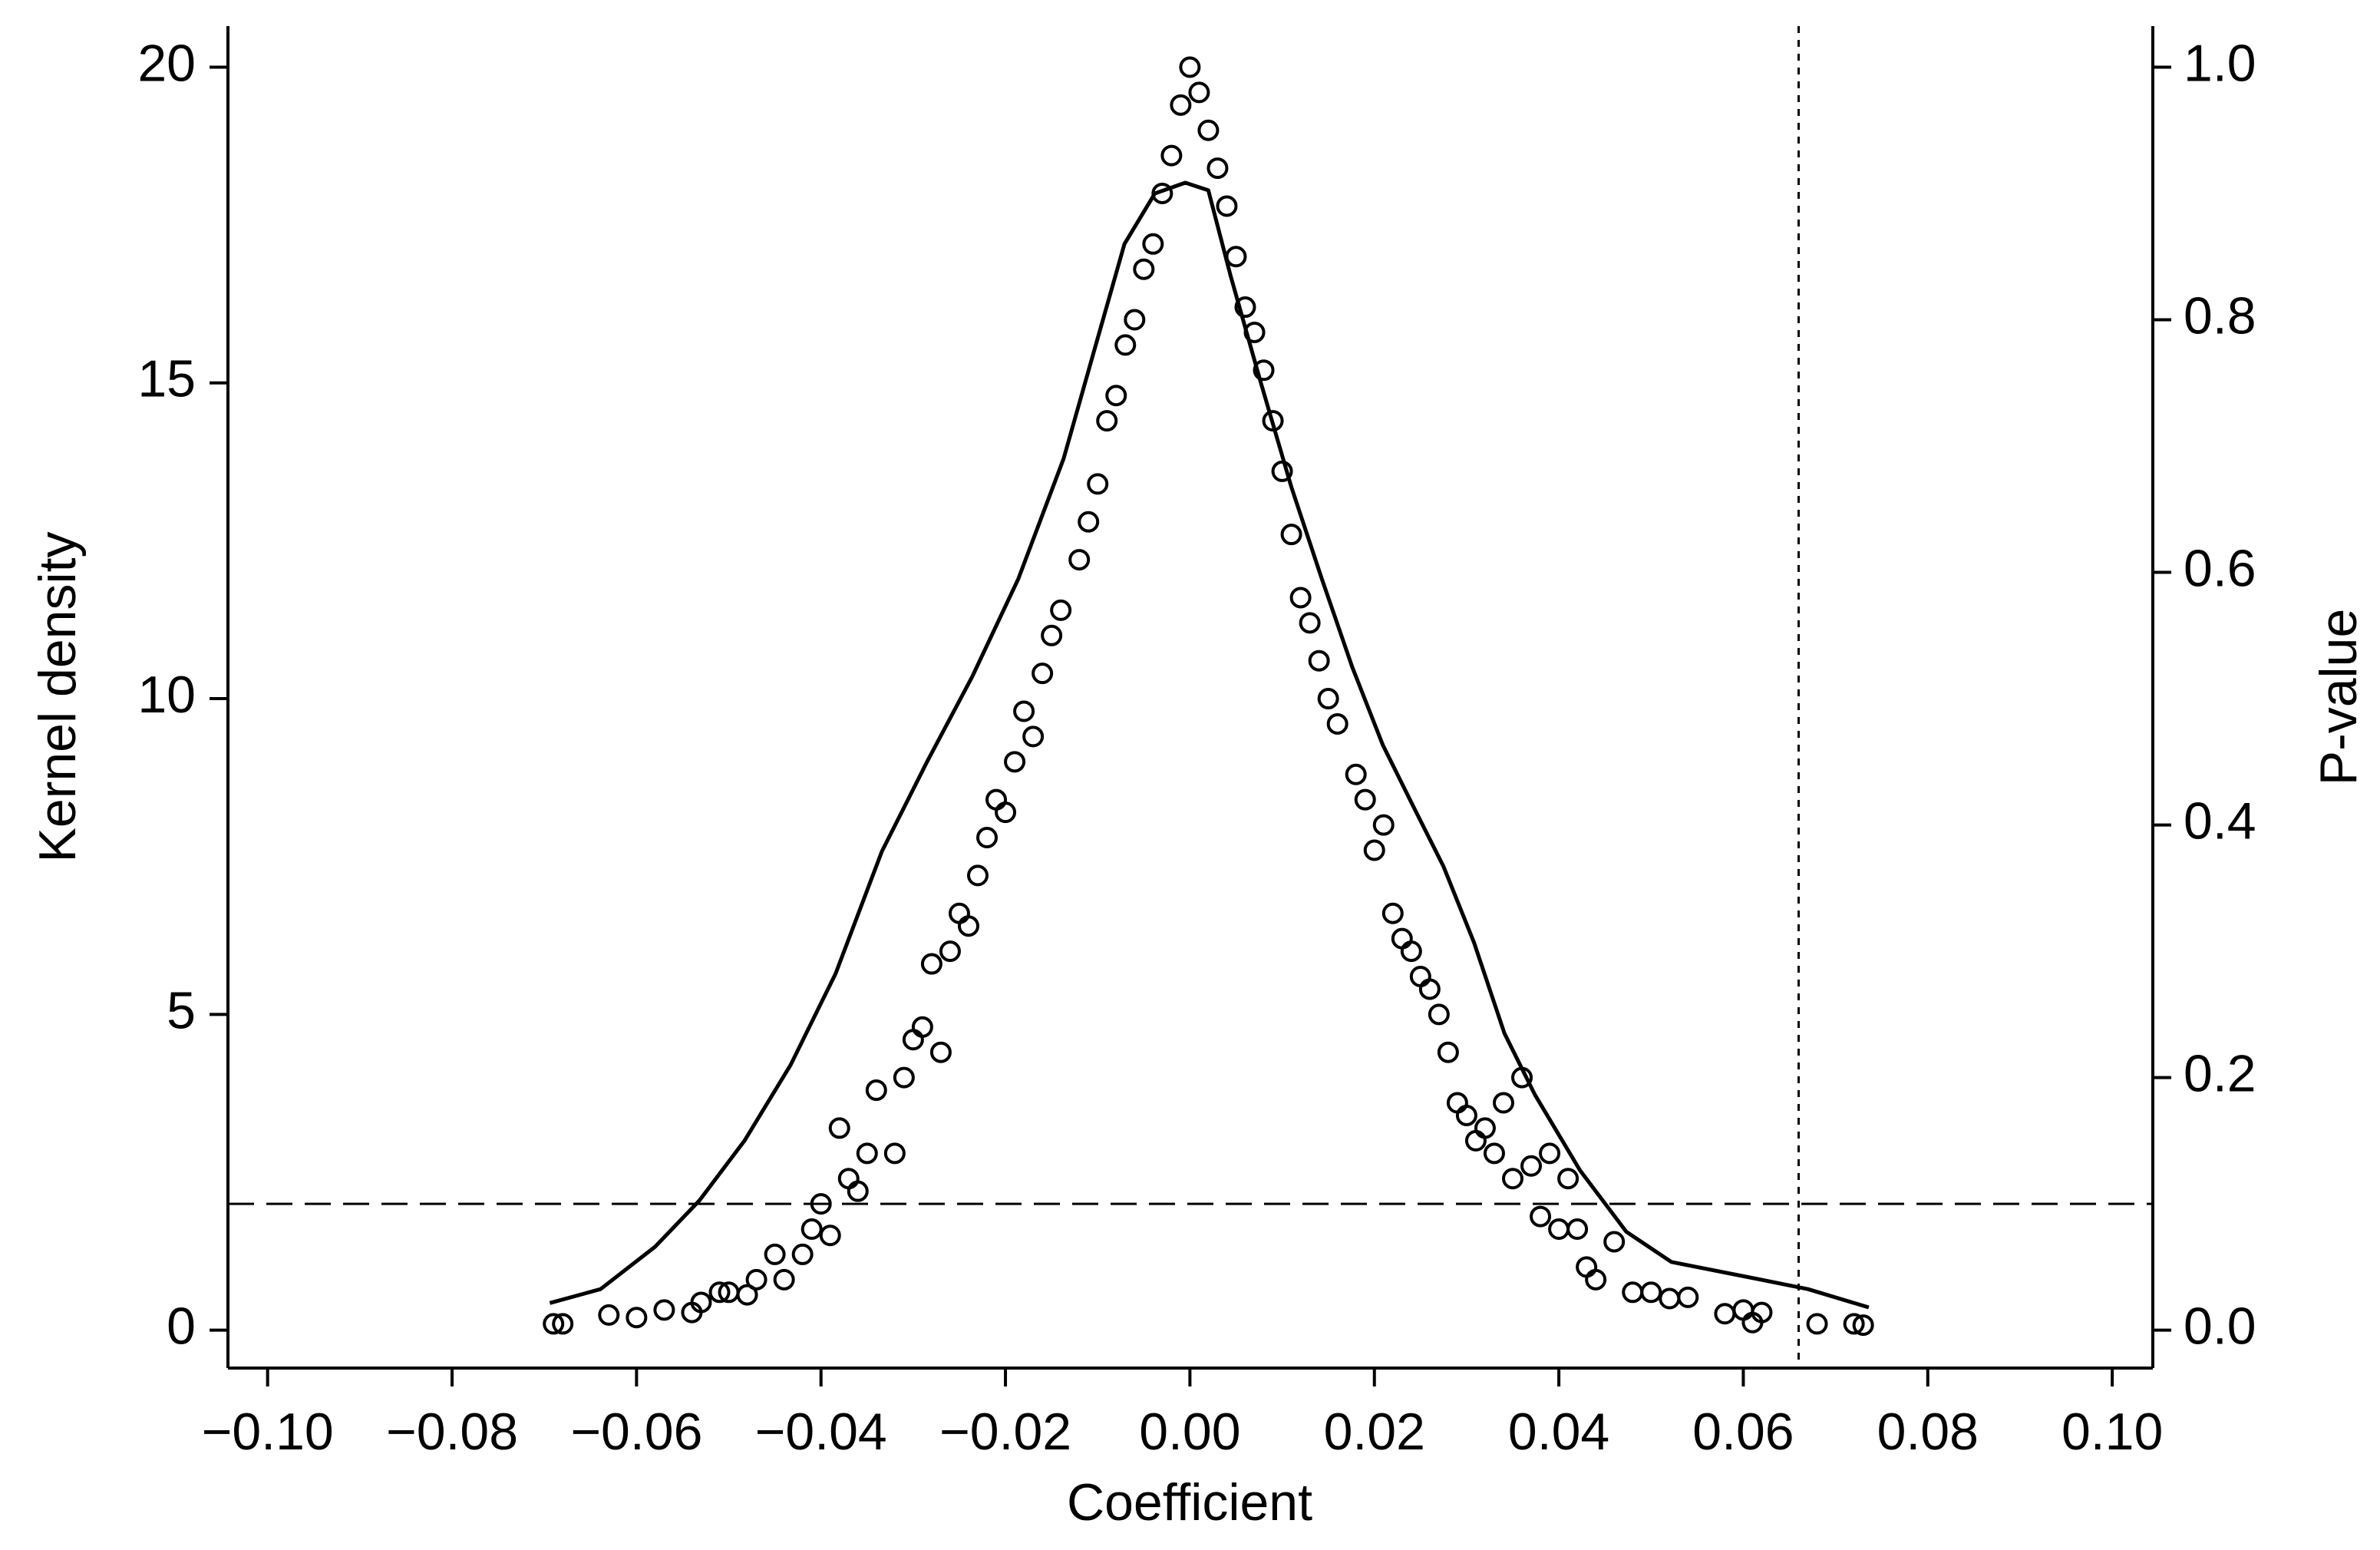 Image resolution: width=2380 pixels, height=1550 pixels. What do you see at coordinates (1189, 1432) in the screenshot?
I see `x-tick-label: 0.00` at bounding box center [1189, 1432].